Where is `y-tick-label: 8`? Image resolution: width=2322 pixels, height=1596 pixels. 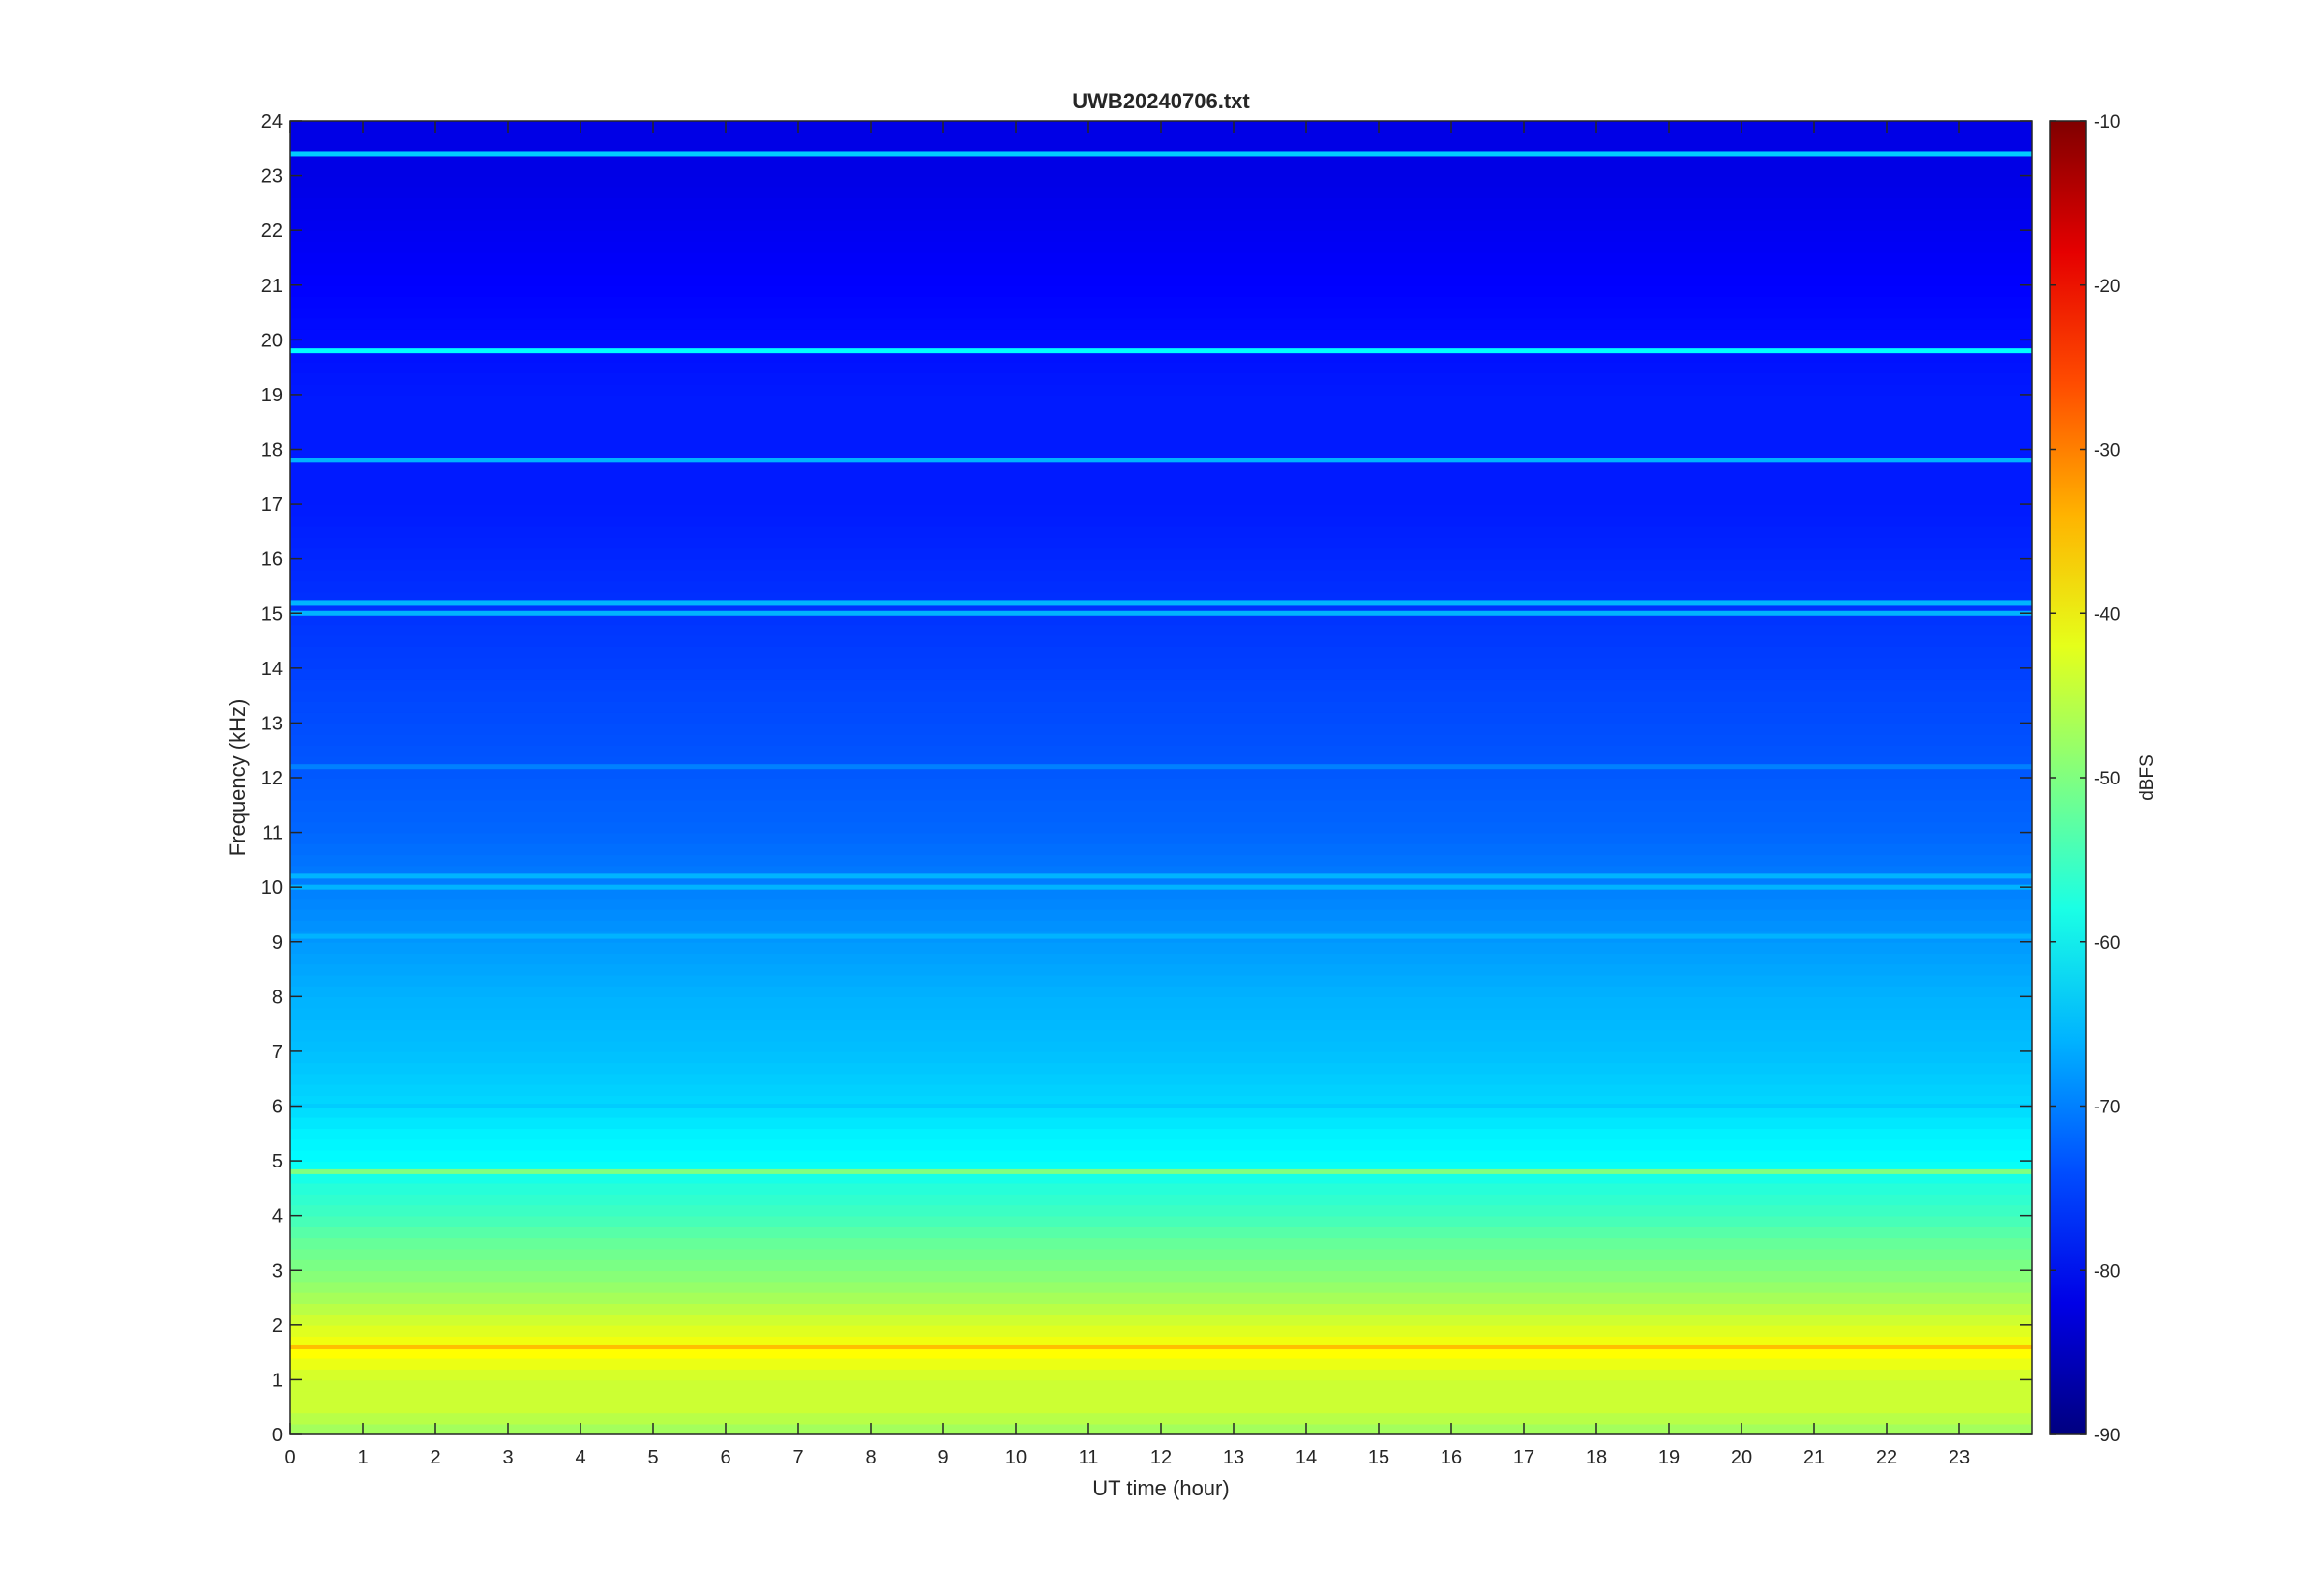 y-tick-label: 8 is located at coordinates (277, 997).